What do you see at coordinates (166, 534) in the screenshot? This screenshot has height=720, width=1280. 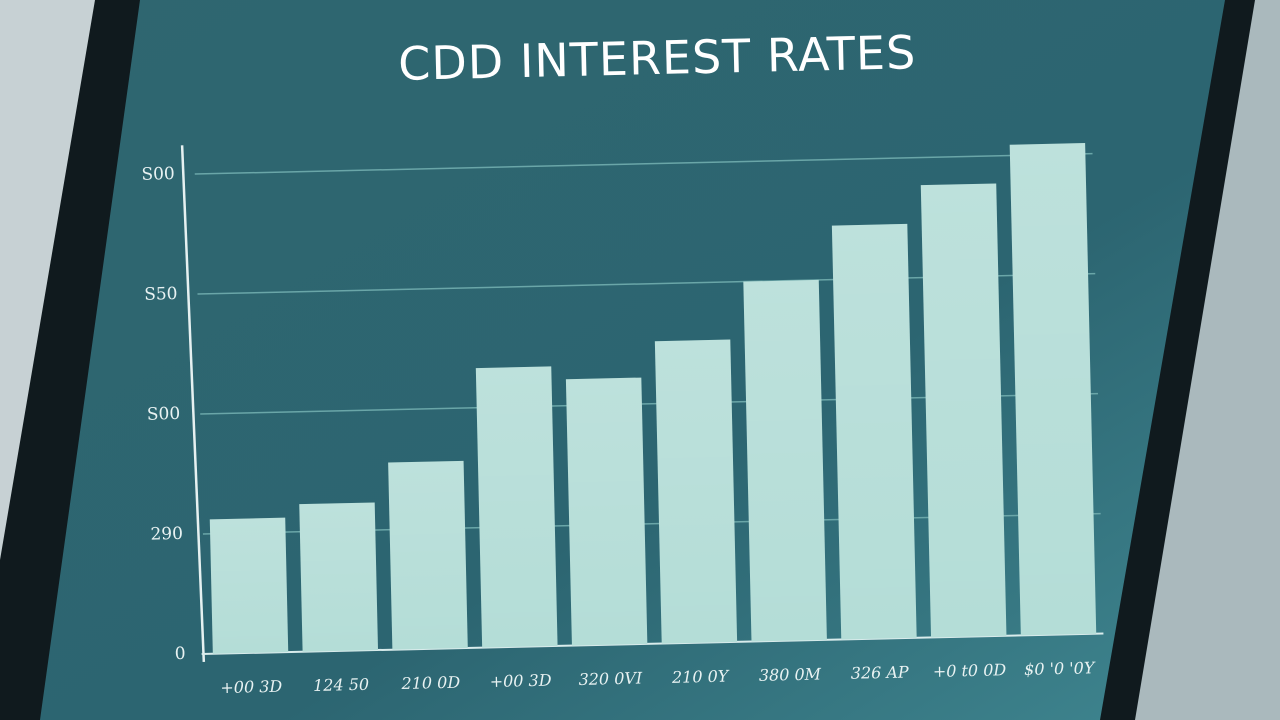 I see `y-tick-label: 290` at bounding box center [166, 534].